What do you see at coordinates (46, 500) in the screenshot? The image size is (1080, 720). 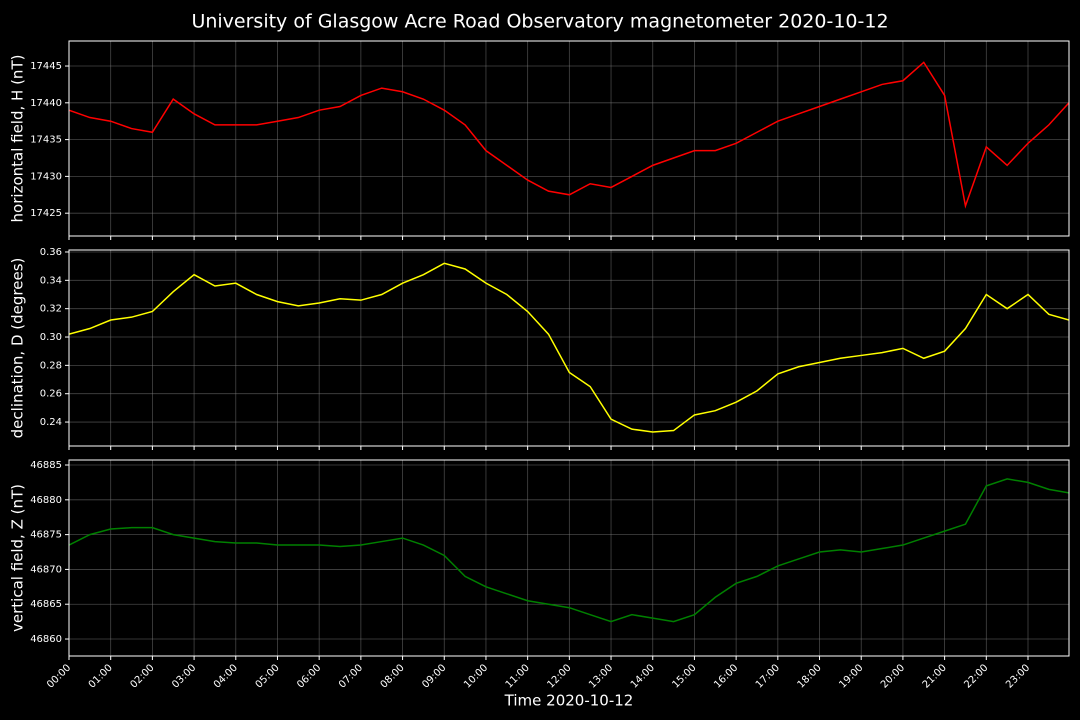 I see `y-tick-label: 46880` at bounding box center [46, 500].